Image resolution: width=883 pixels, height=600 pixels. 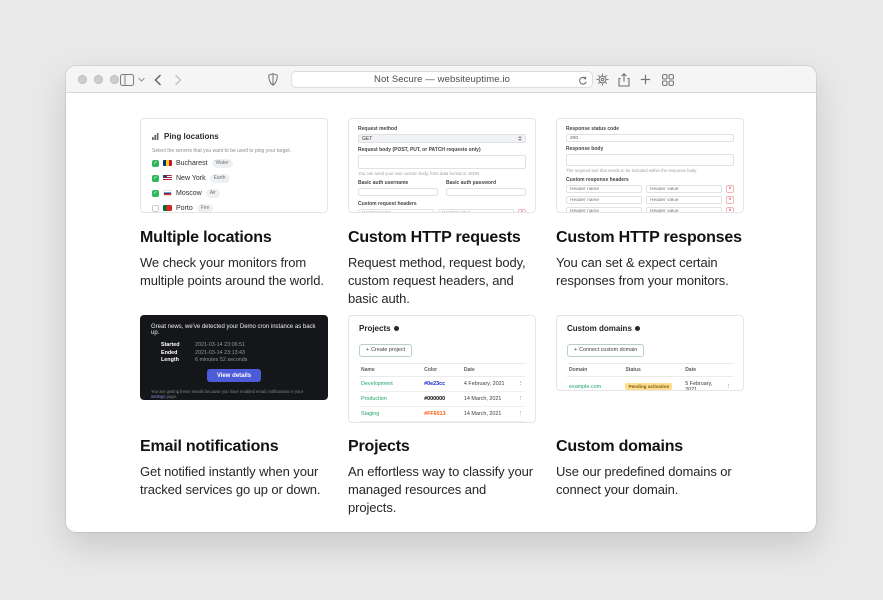 What do you see at coordinates (155, 193) in the screenshot?
I see `checkbox-checked-icon: ✓` at bounding box center [155, 193].